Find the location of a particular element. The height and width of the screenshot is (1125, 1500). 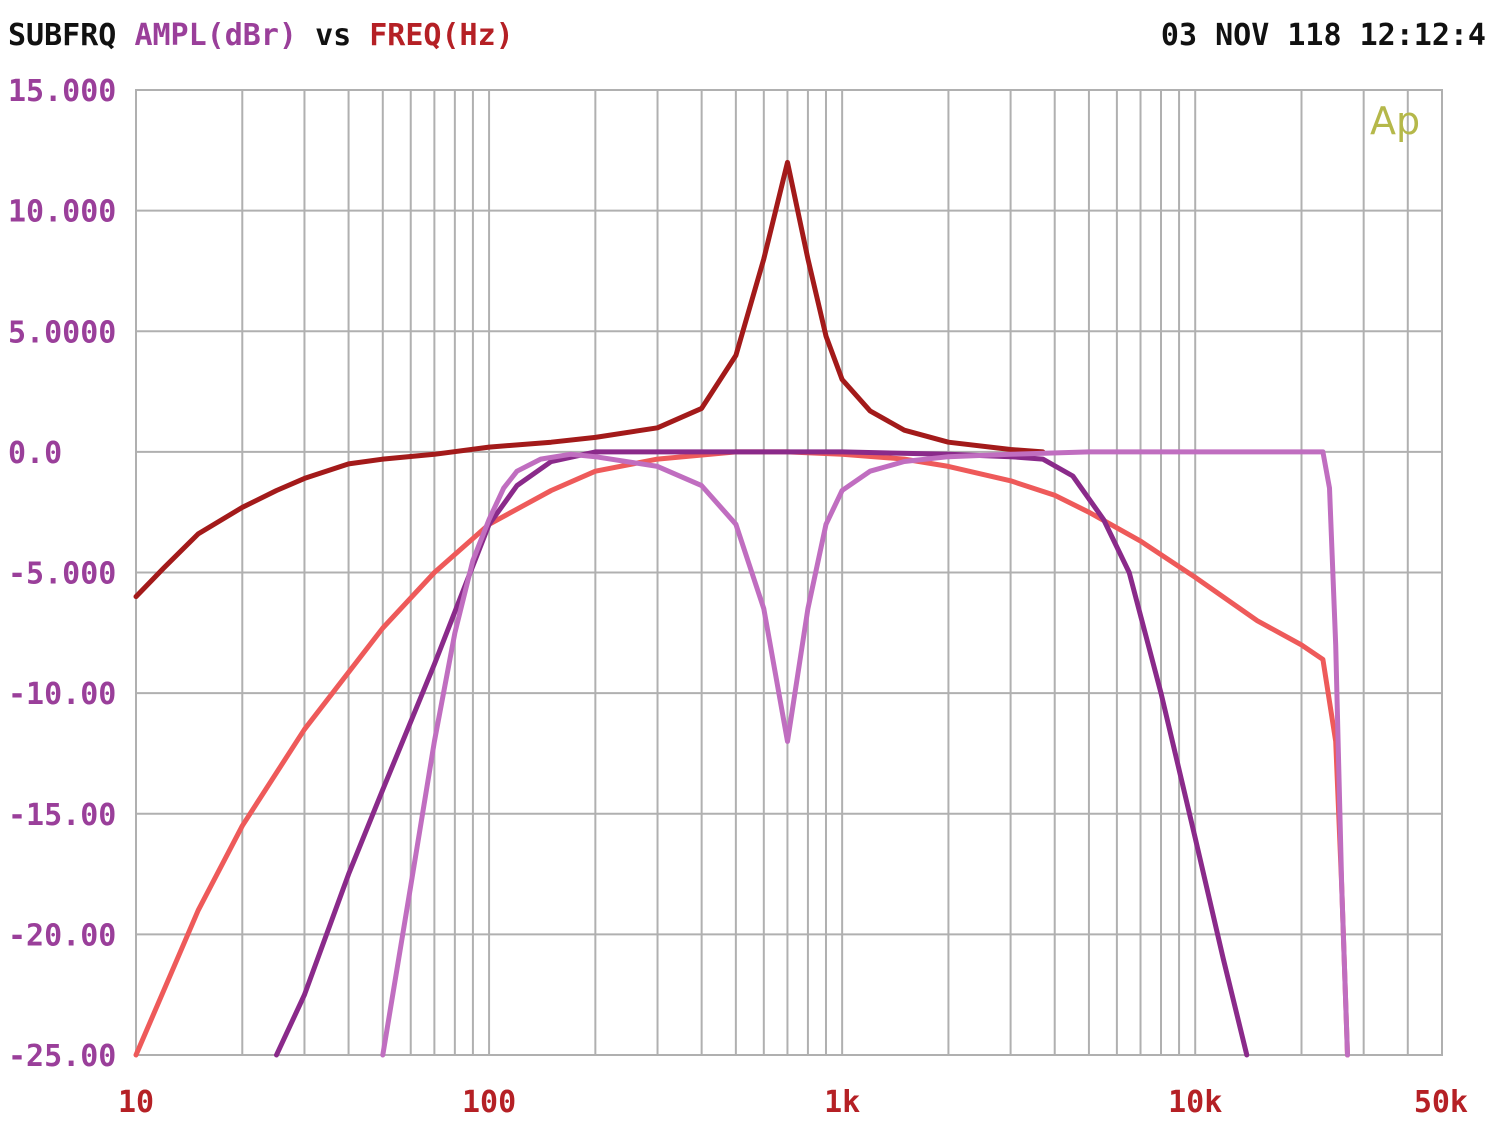

x-tick-label: 10 is located at coordinates (136, 1102).